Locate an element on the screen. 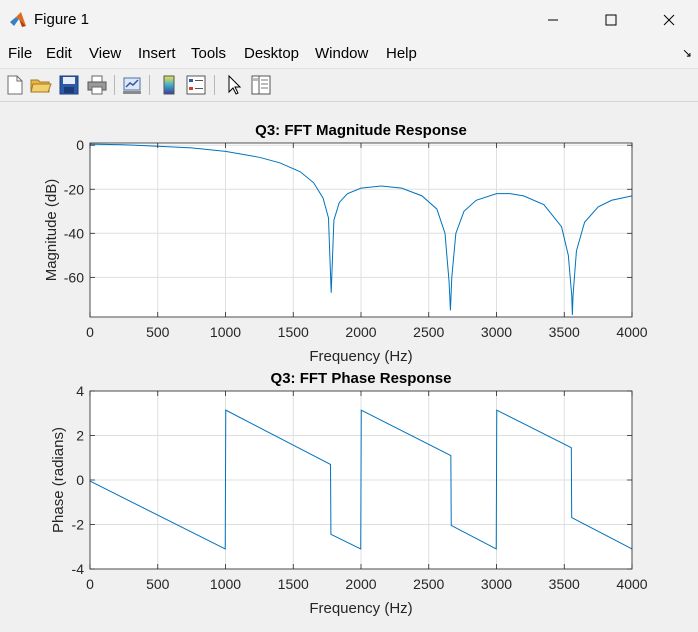 The image size is (698, 632). menu-file: File is located at coordinates (20, 53).